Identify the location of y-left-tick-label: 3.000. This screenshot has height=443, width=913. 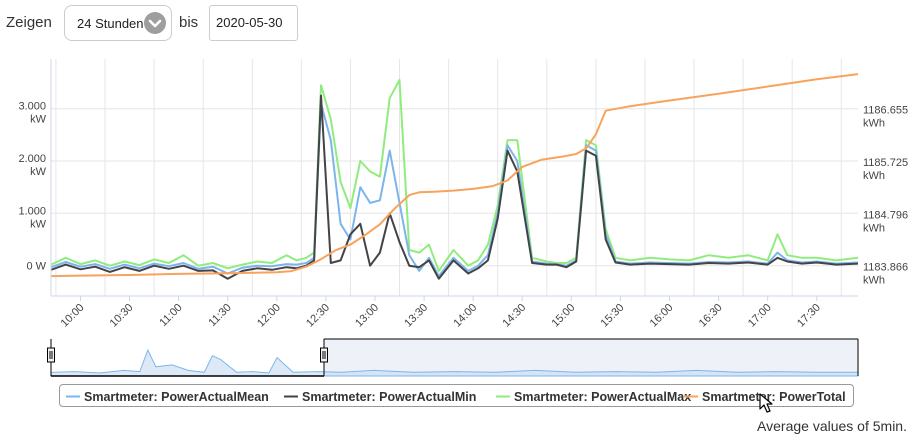
(32, 107).